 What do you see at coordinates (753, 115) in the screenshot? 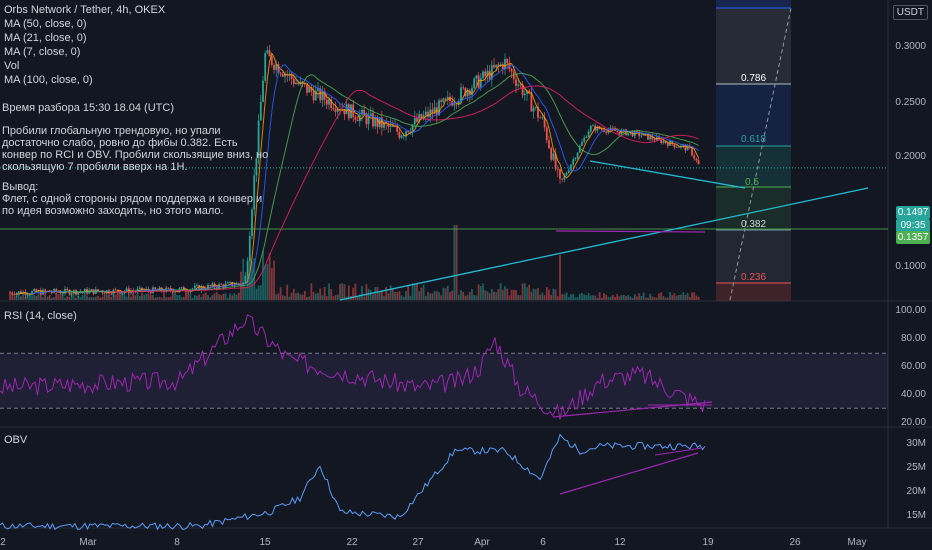
I see `fib-zone` at bounding box center [753, 115].